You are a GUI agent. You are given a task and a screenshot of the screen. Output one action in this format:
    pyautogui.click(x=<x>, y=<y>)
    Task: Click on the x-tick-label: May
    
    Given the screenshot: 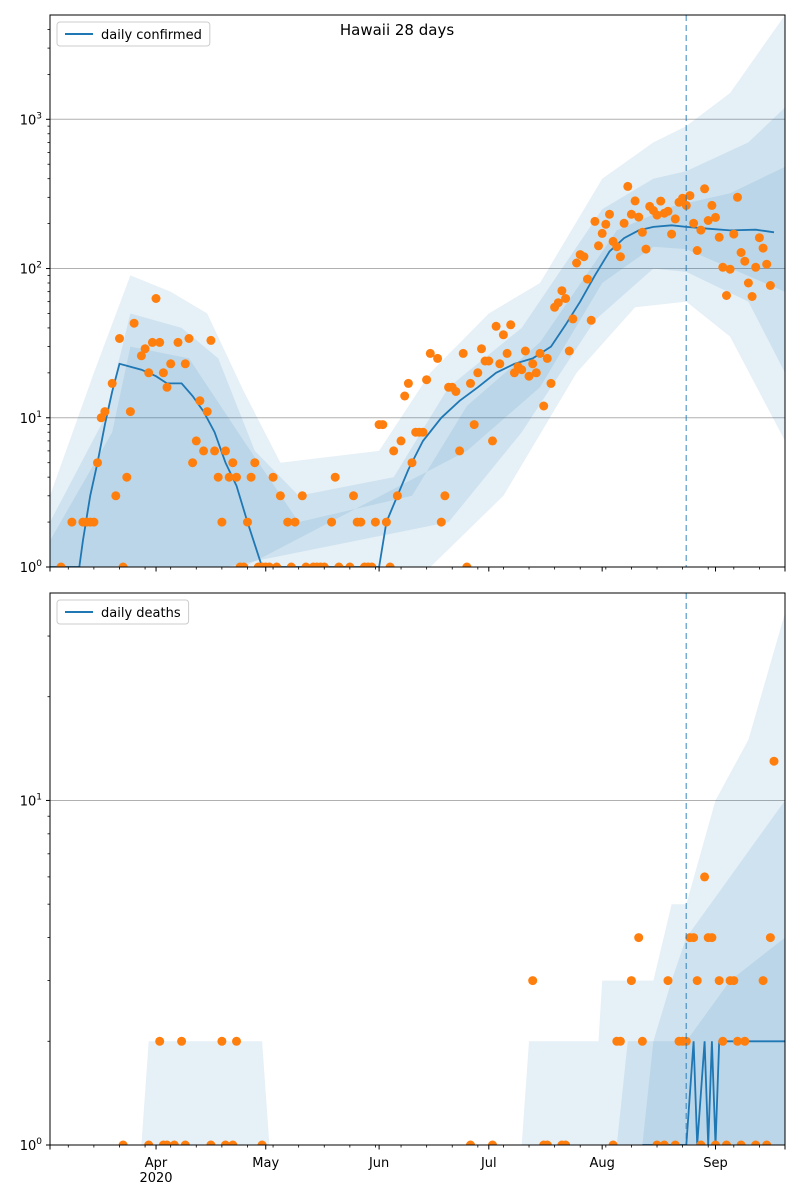 What is the action you would take?
    pyautogui.click(x=265, y=1163)
    